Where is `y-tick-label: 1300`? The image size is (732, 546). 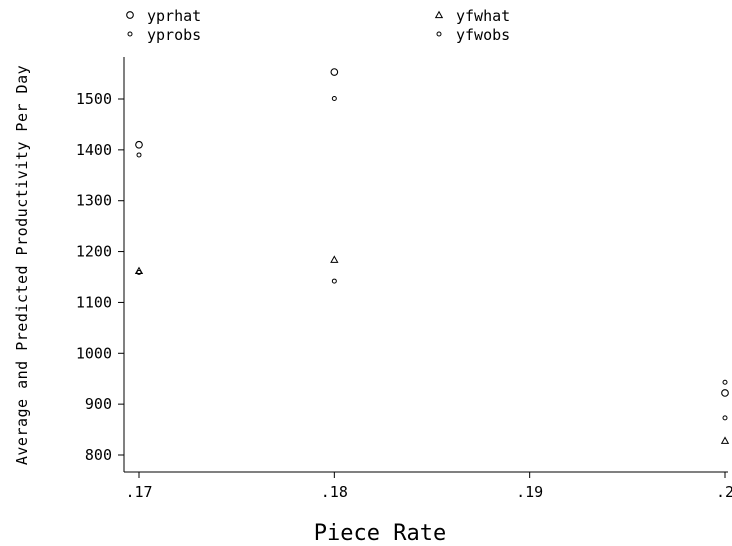
y-tick-label: 1300 is located at coordinates (94, 201).